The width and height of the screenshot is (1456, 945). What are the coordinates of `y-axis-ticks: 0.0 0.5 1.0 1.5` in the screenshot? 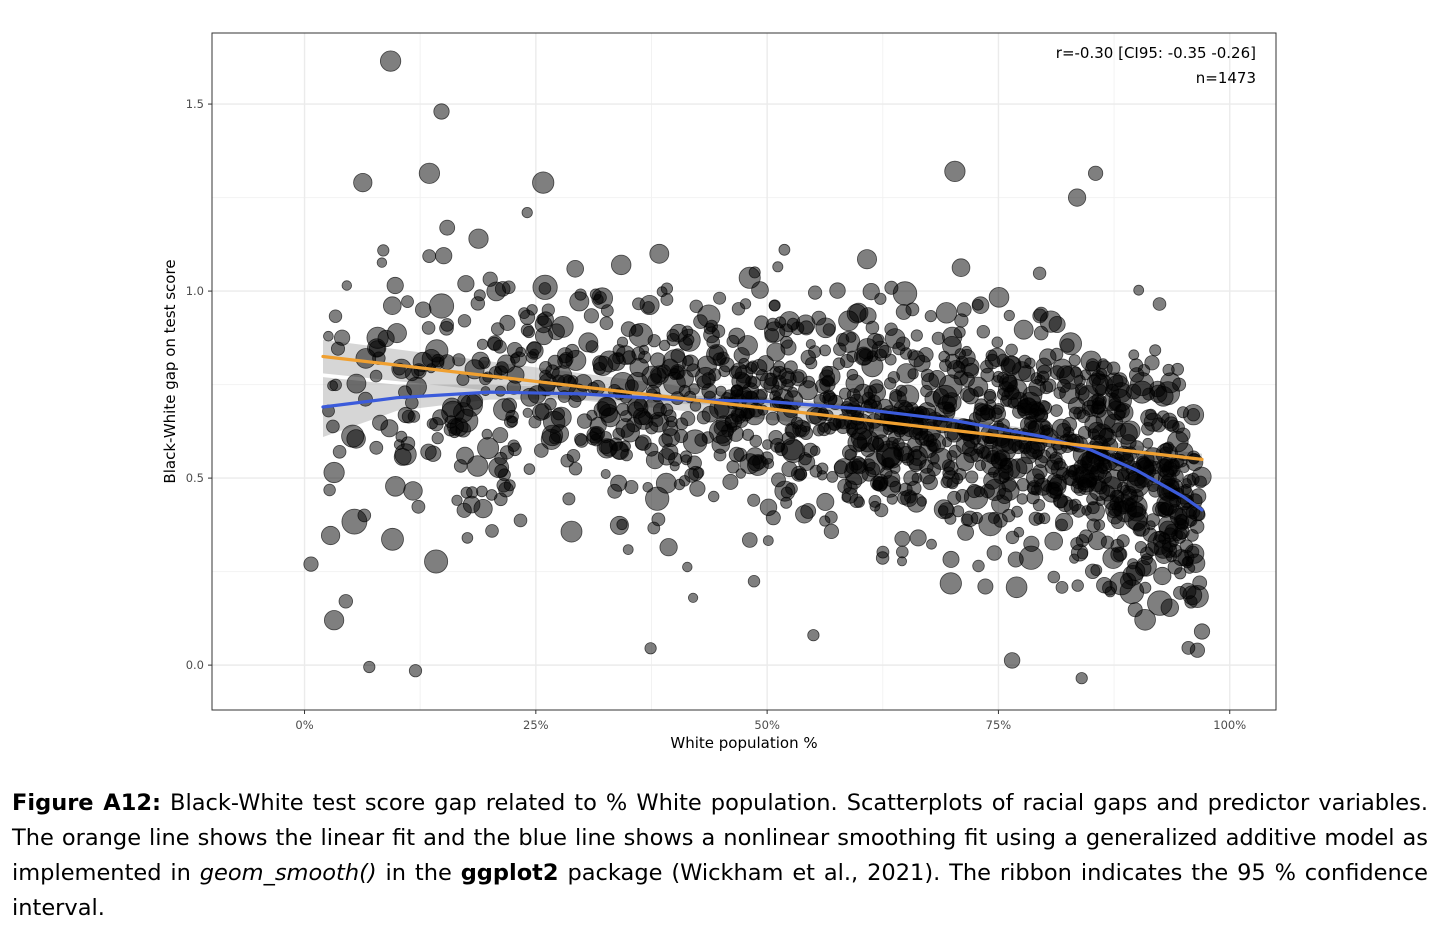 It's located at (199, 384).